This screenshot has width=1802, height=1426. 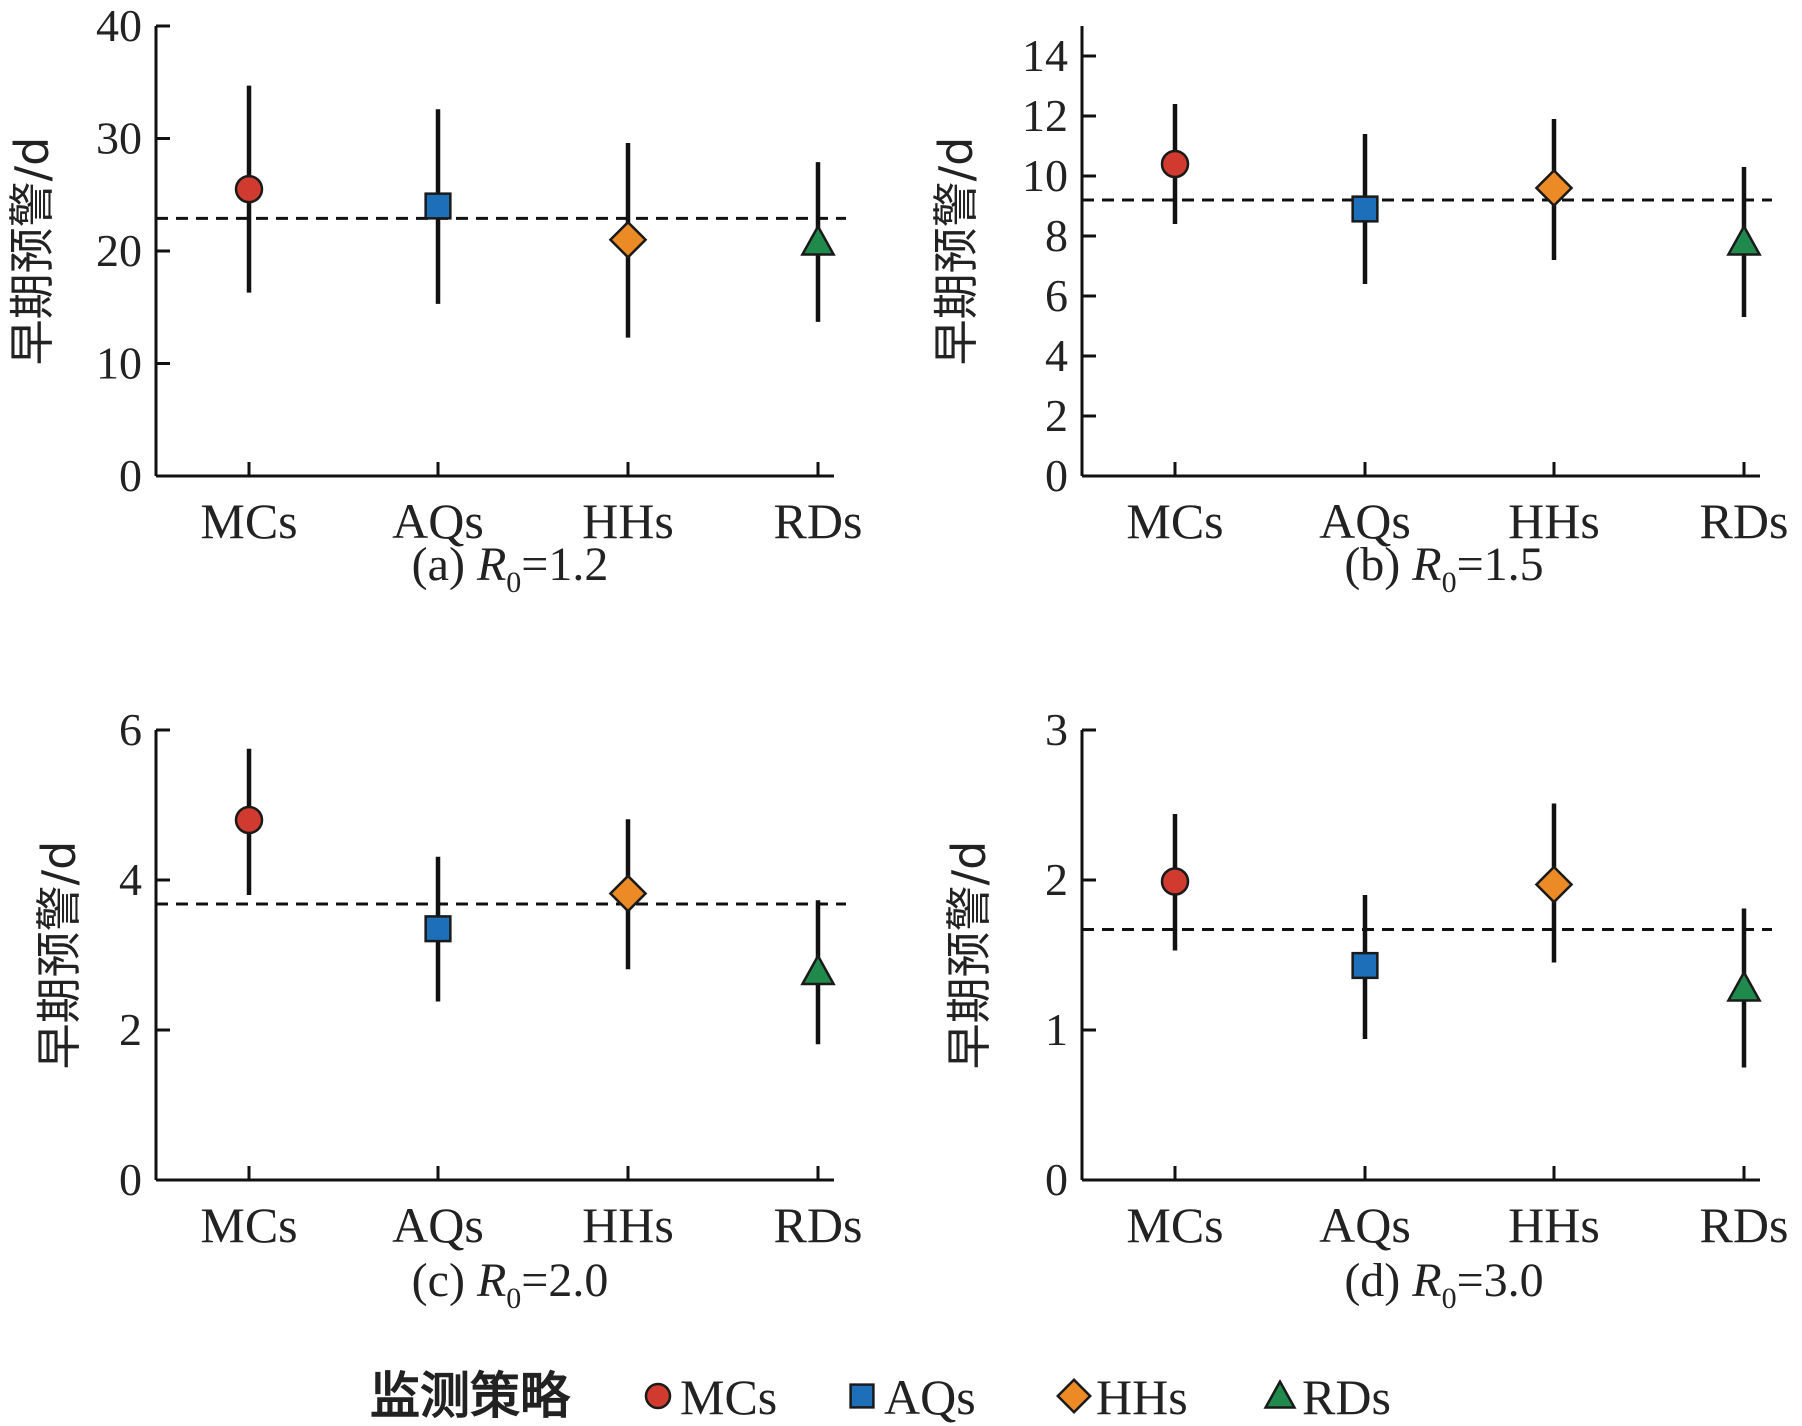 I want to click on y-tick-label: 40, so click(x=119, y=25).